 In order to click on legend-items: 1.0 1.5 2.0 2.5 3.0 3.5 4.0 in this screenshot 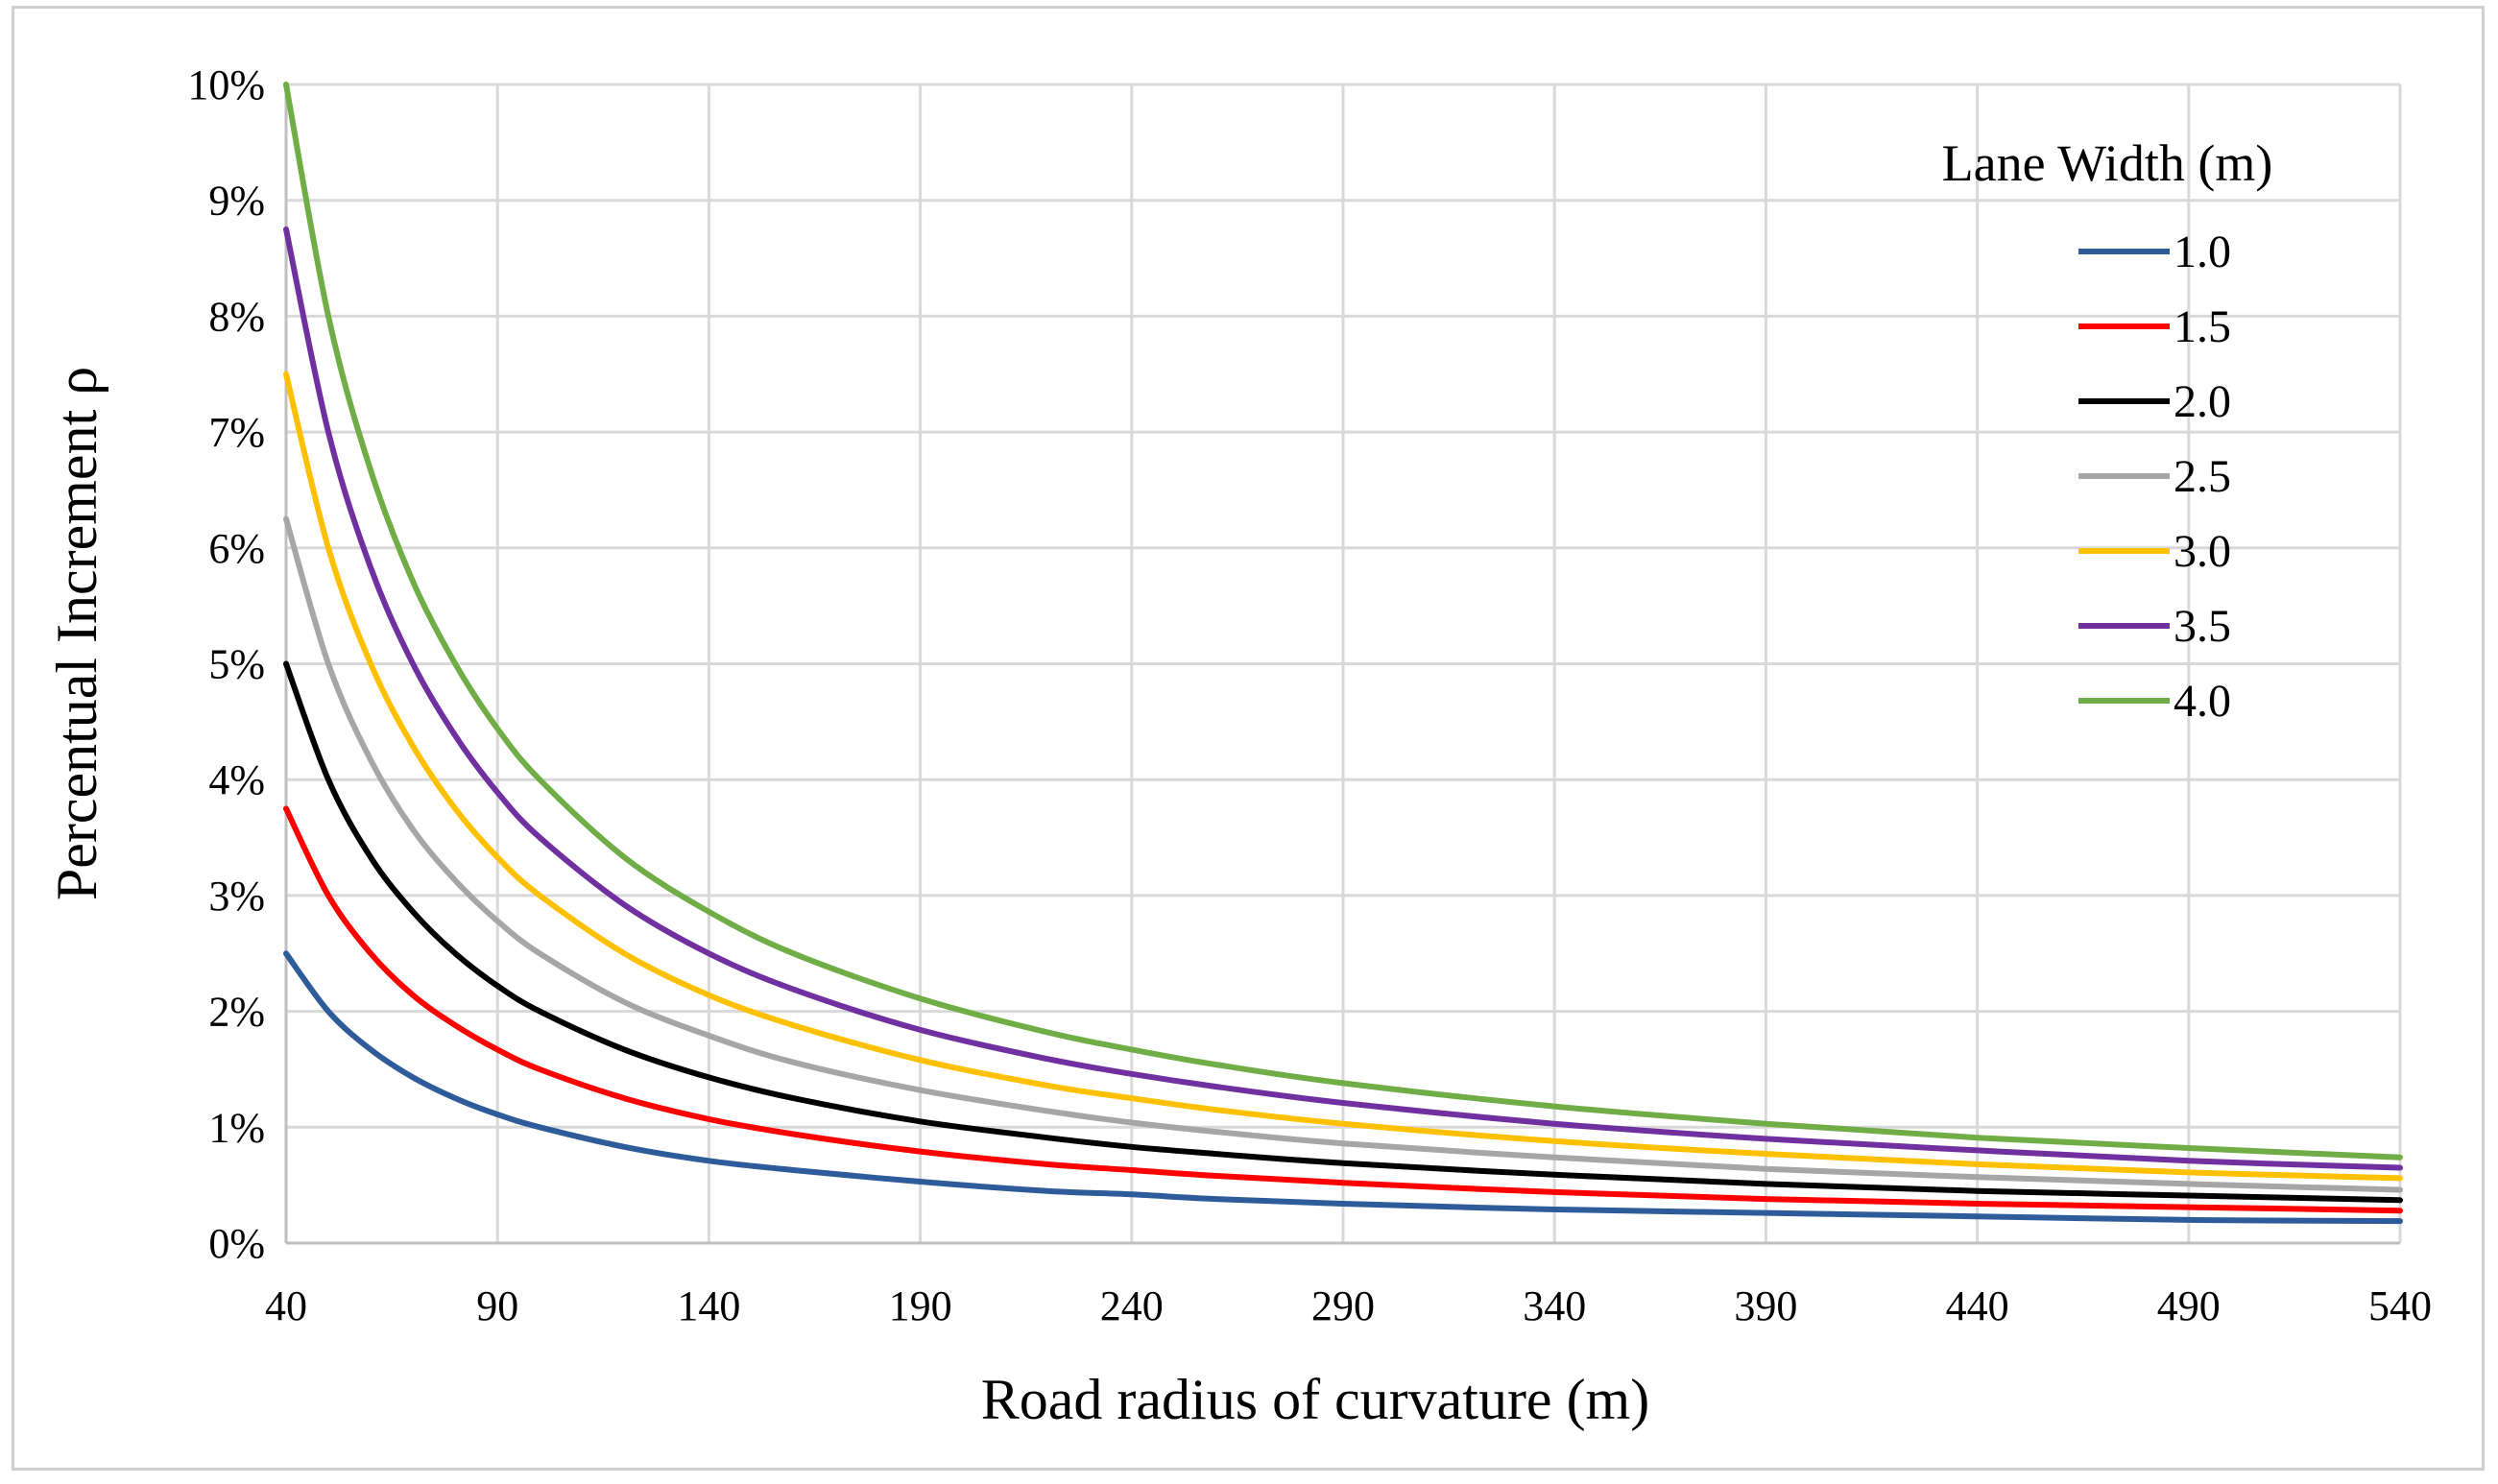, I will do `click(2155, 477)`.